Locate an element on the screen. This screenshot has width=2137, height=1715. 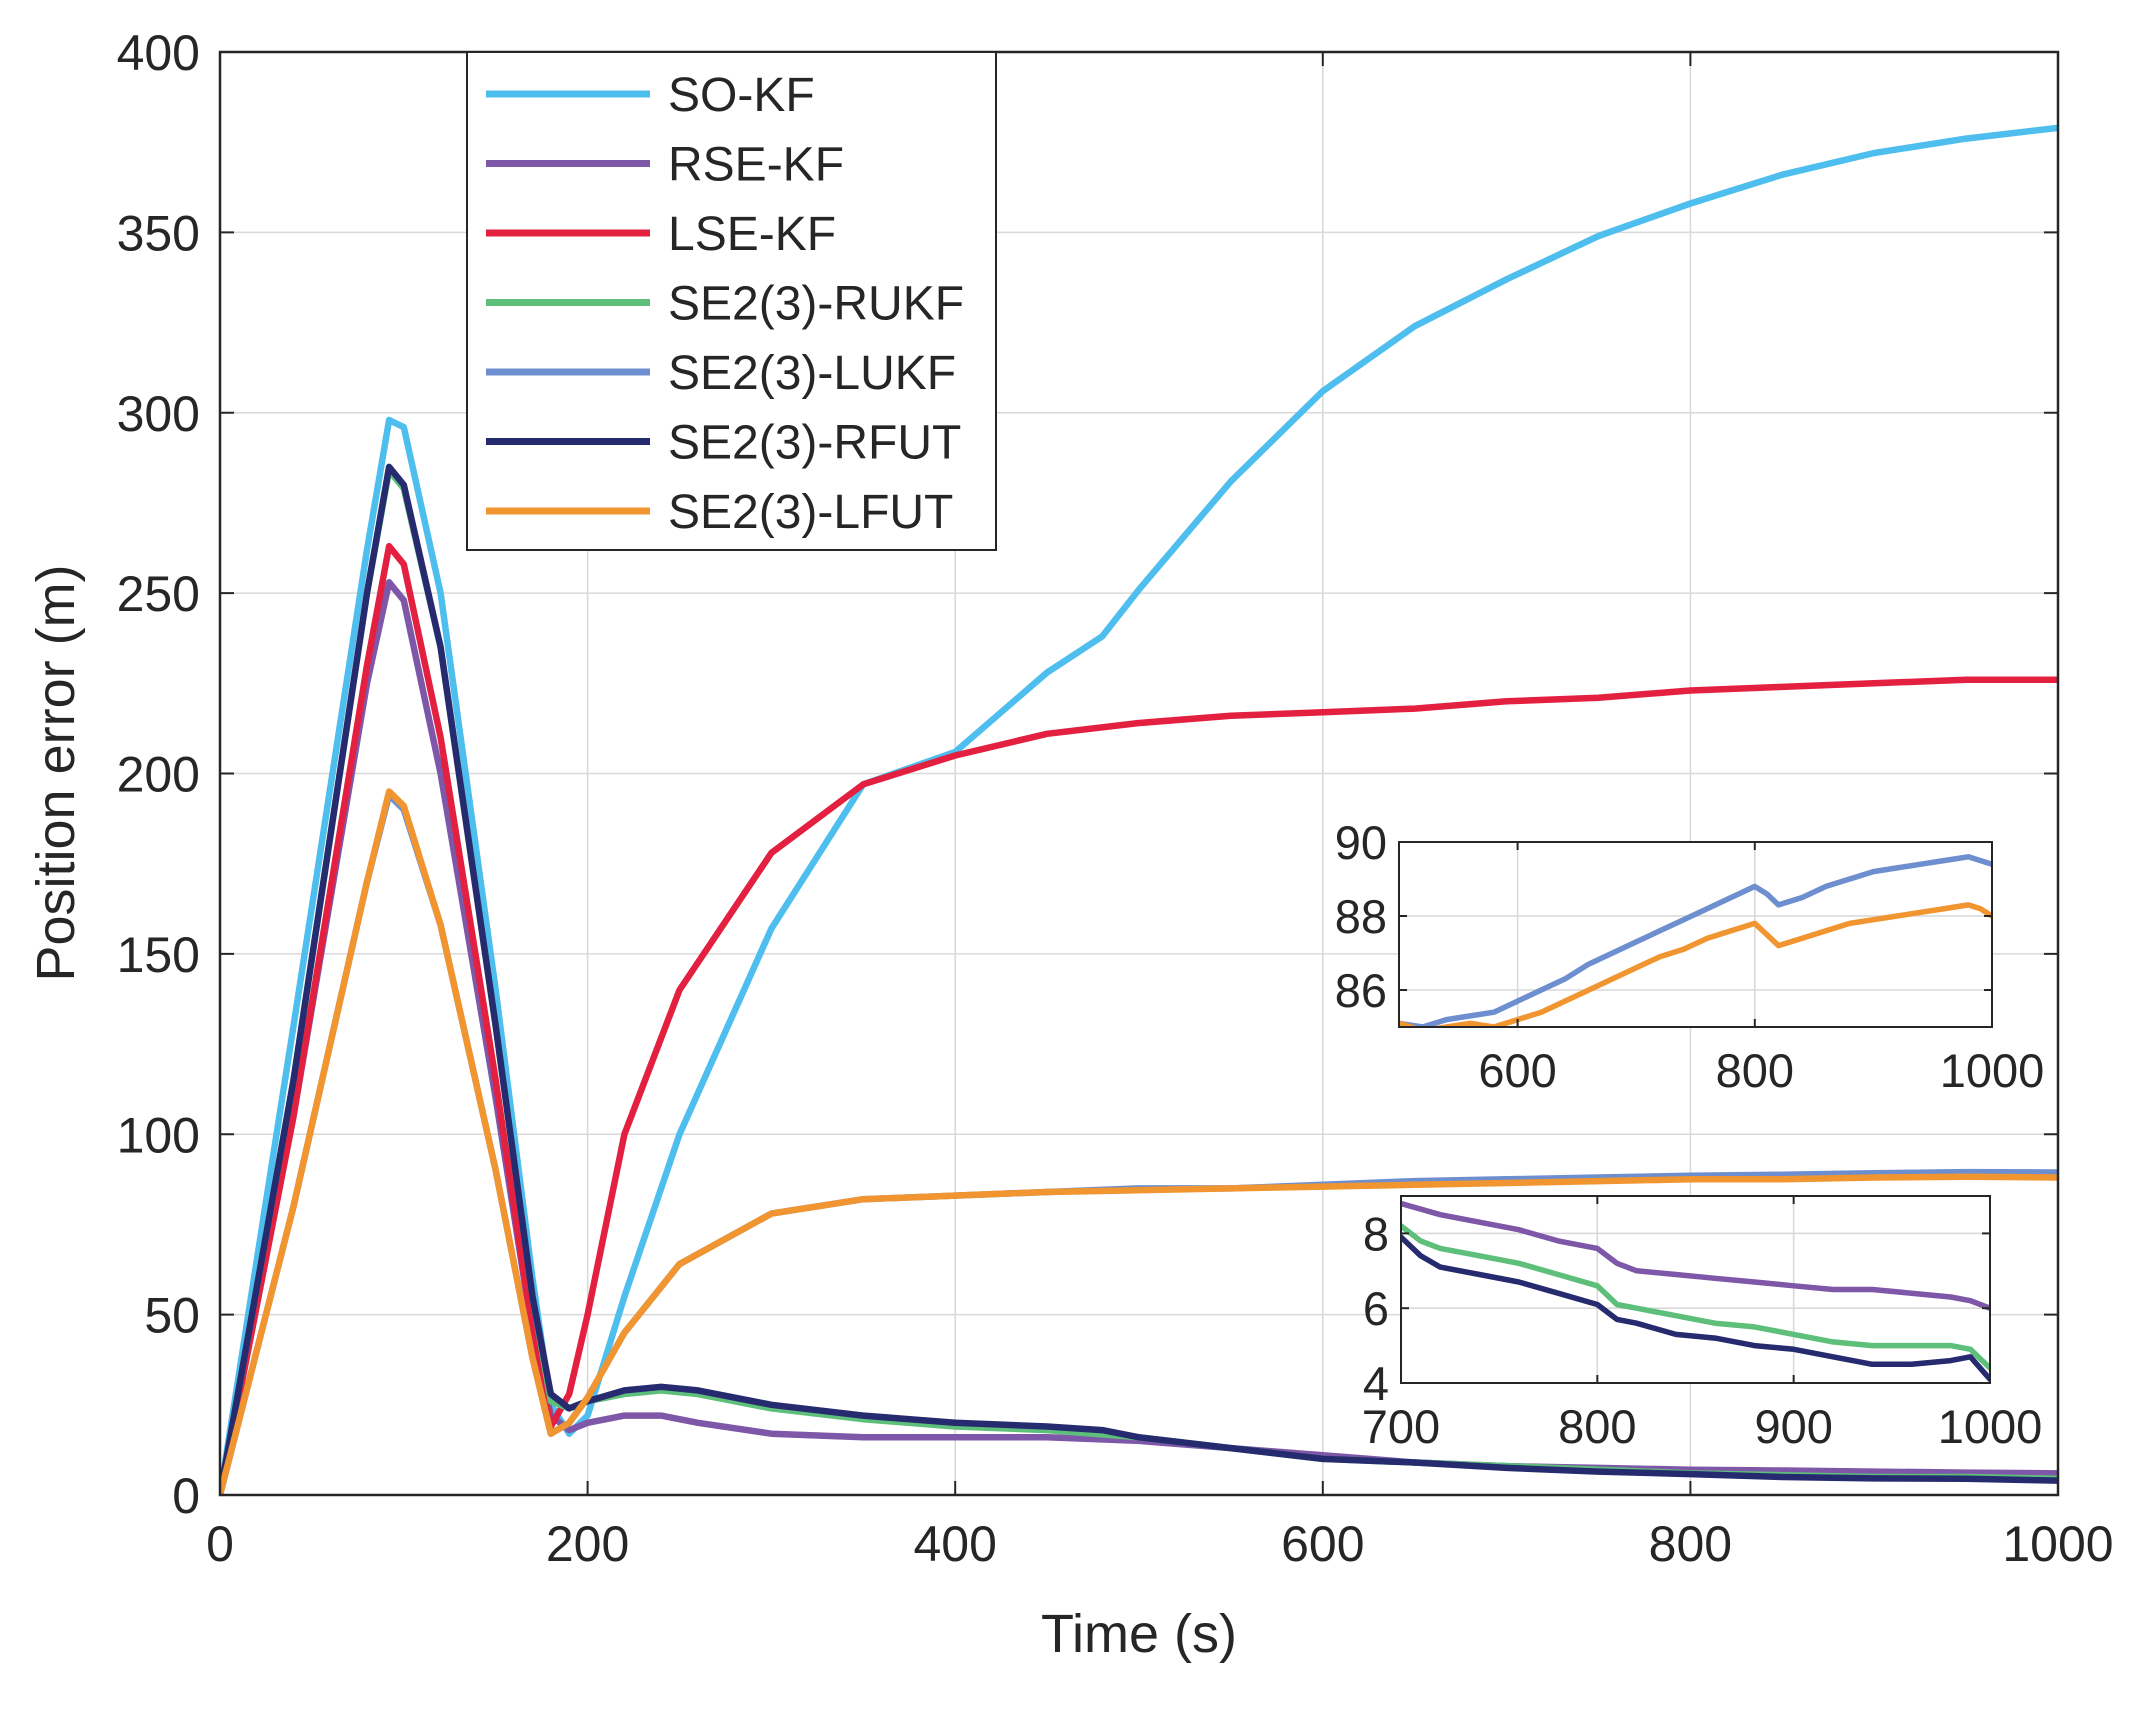
legend-label-se2-3-lukf: SE2(3)-LUKF is located at coordinates (812, 373).